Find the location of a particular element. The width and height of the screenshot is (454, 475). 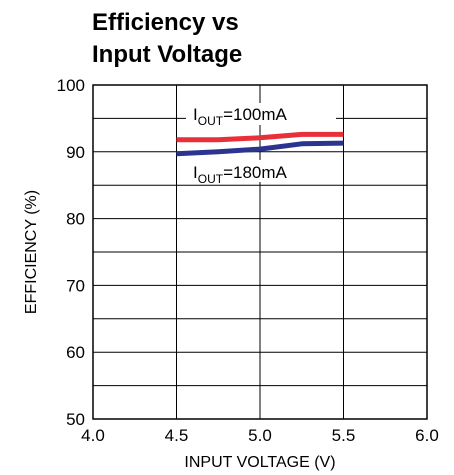

series-lines is located at coordinates (260, 144).